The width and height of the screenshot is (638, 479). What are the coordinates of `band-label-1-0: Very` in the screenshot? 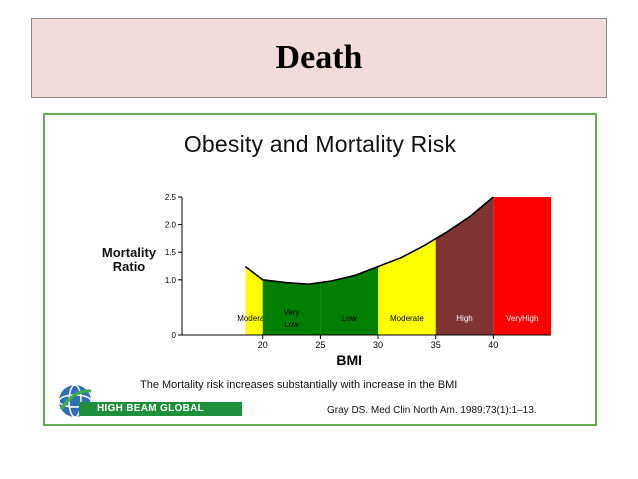 It's located at (291, 312).